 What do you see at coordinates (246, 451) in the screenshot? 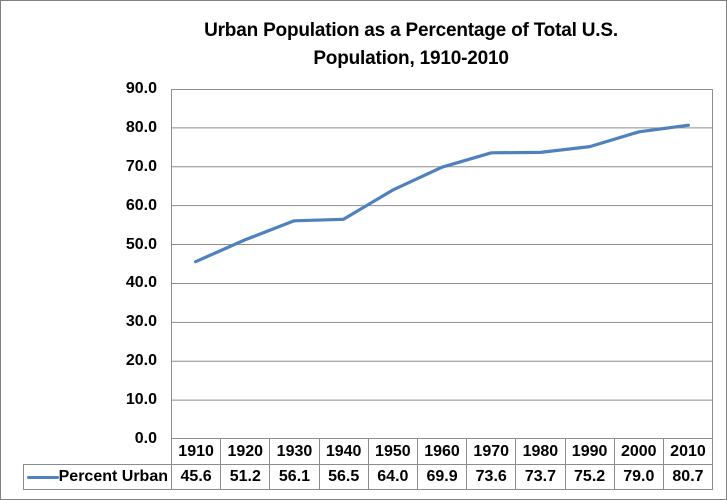
I see `x-axis-category-cell: 1920` at bounding box center [246, 451].